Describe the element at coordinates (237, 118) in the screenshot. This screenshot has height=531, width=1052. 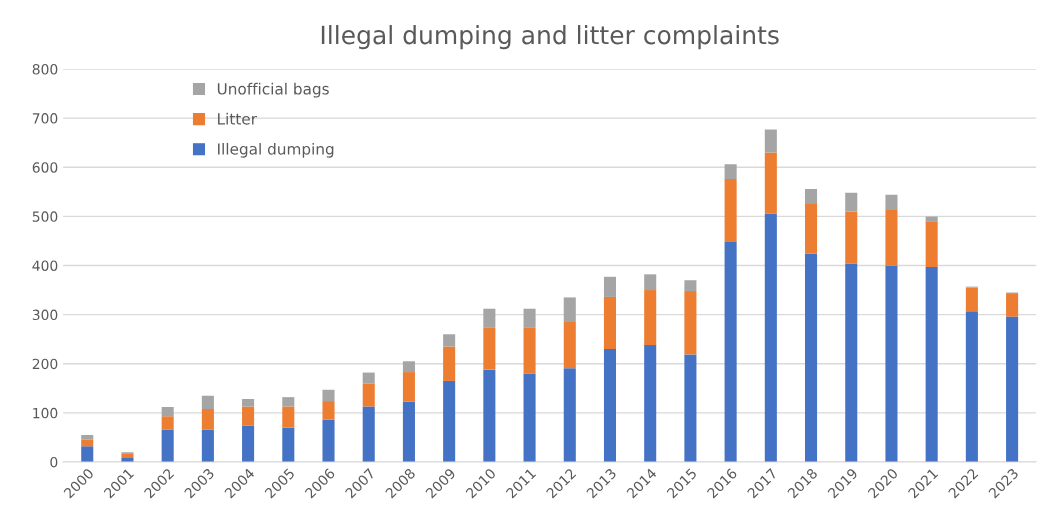
I see `legend-label: Litter` at that location.